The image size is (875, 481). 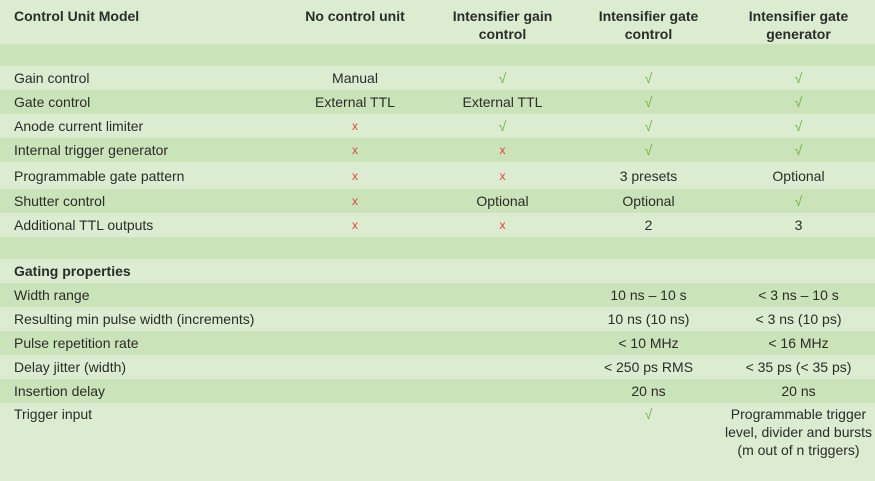 I want to click on column-header: Intensifier gate generator, so click(x=798, y=25).